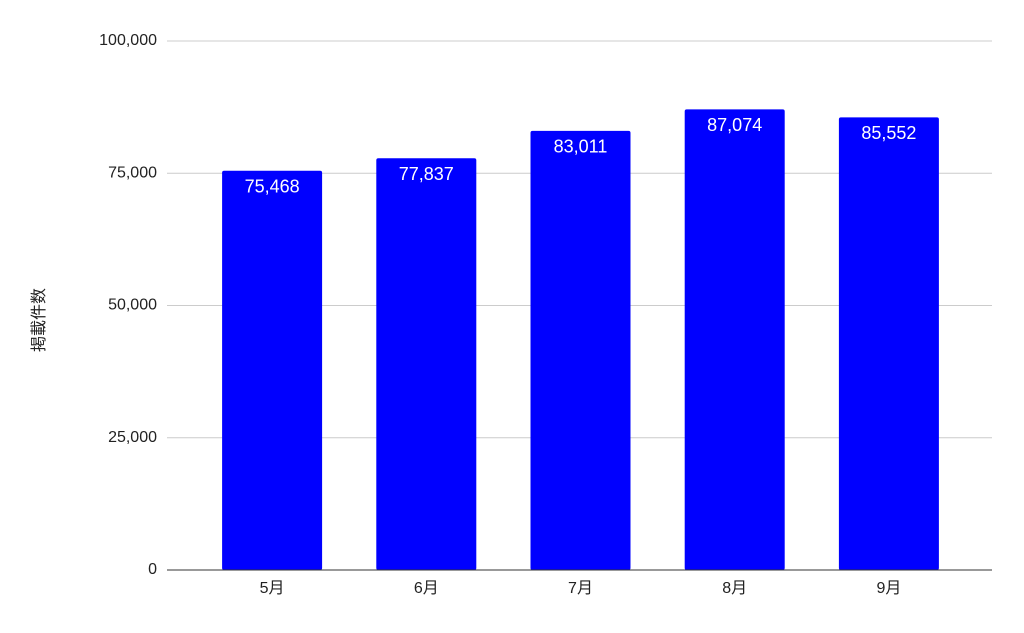 The width and height of the screenshot is (1024, 633). What do you see at coordinates (734, 588) in the screenshot?
I see `x-tick-label: 8月` at bounding box center [734, 588].